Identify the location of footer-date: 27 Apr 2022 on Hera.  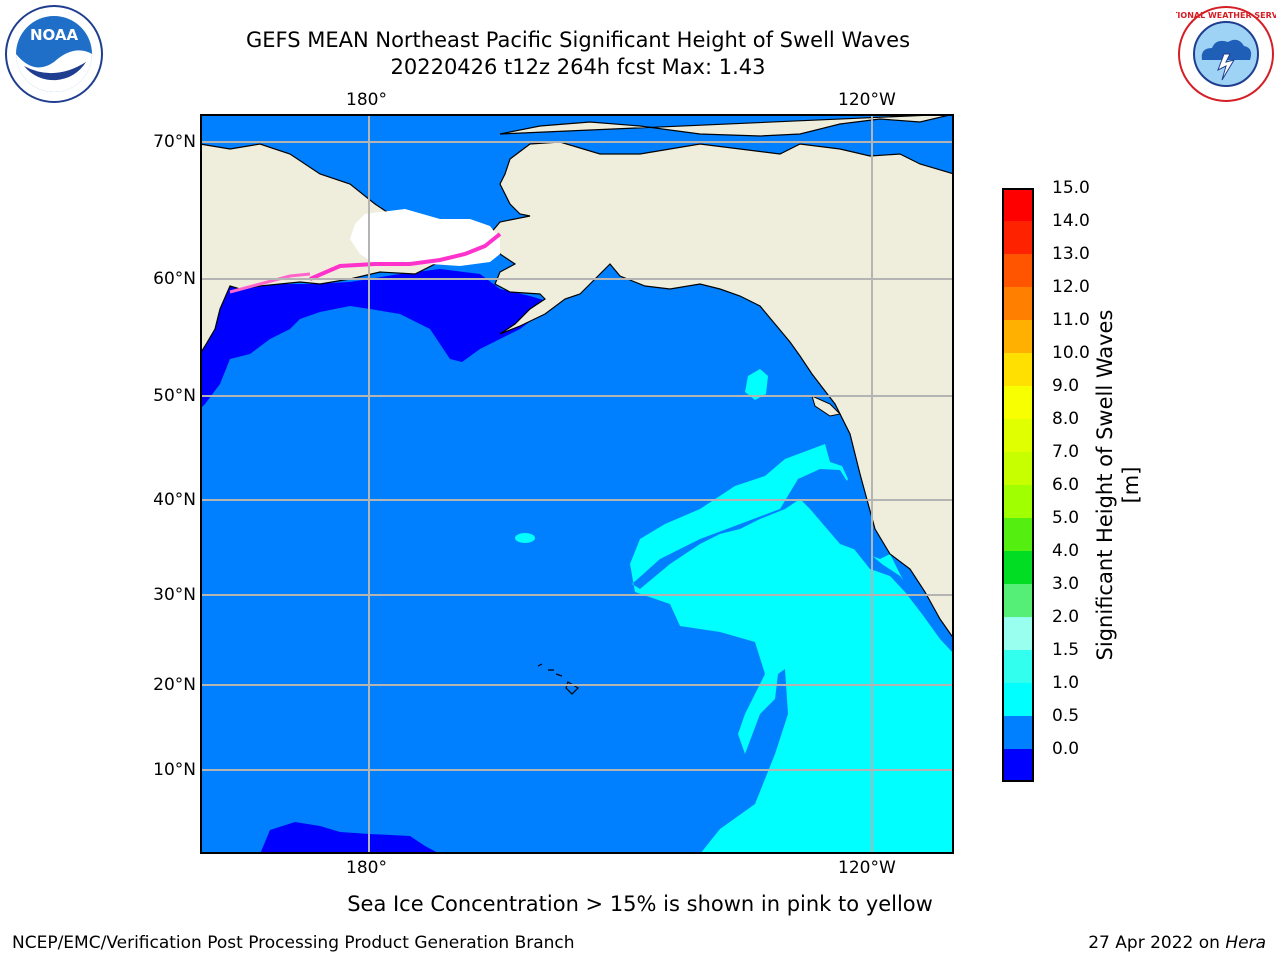
(1177, 943).